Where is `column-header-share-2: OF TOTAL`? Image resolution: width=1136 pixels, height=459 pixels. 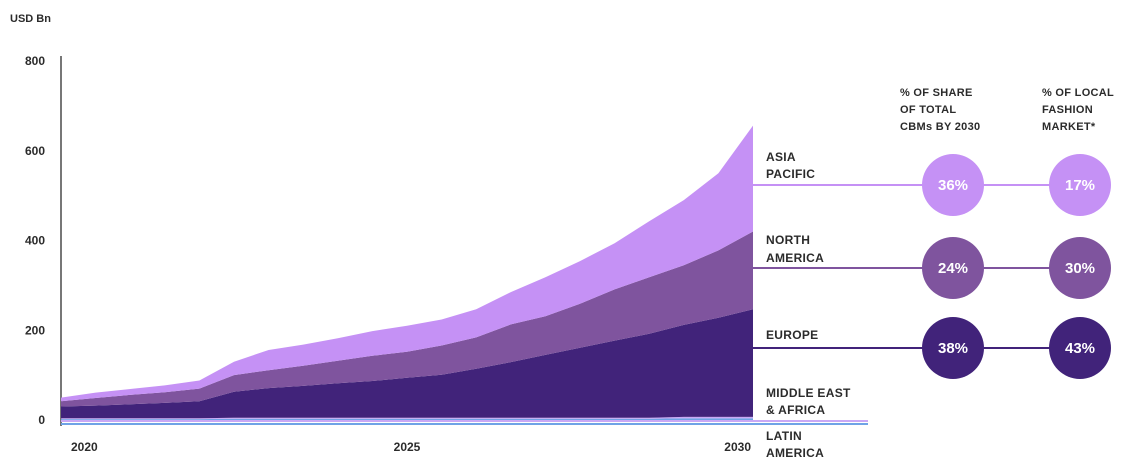 column-header-share-2: OF TOTAL is located at coordinates (928, 110).